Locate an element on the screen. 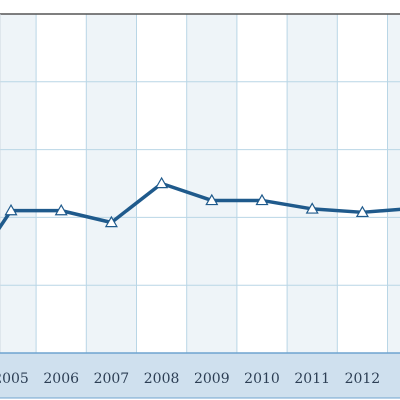 The height and width of the screenshot is (400, 400). series-line is located at coordinates (200, 206).